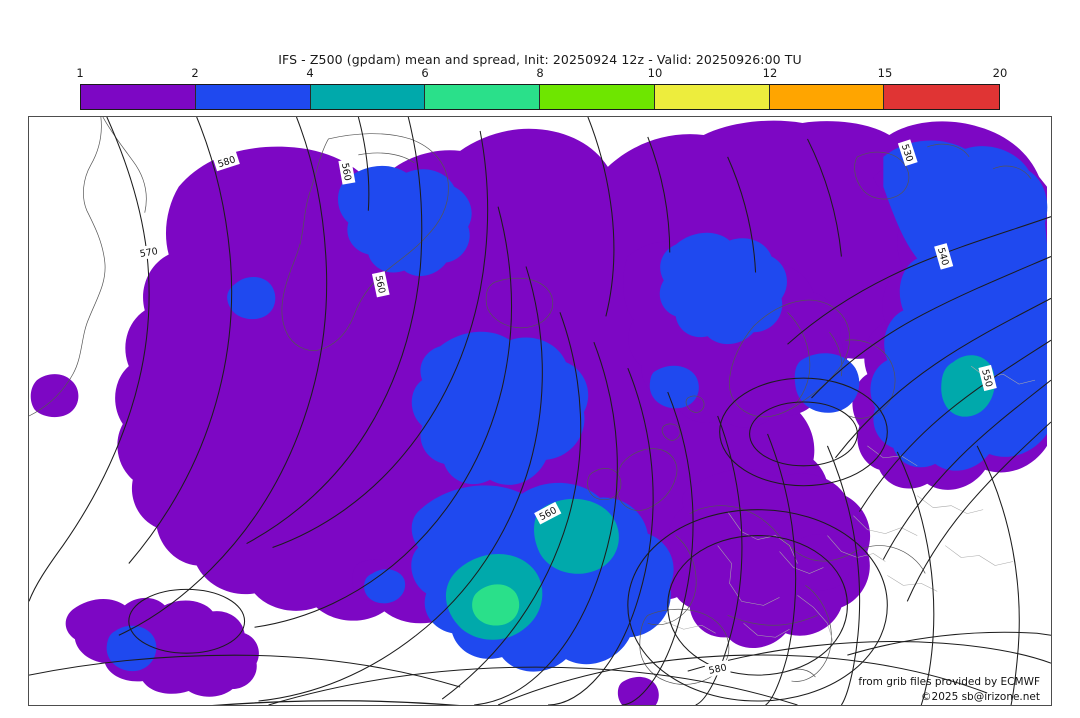 The height and width of the screenshot is (718, 1080). What do you see at coordinates (496, 605) in the screenshot?
I see `spread-region-green-core` at bounding box center [496, 605].